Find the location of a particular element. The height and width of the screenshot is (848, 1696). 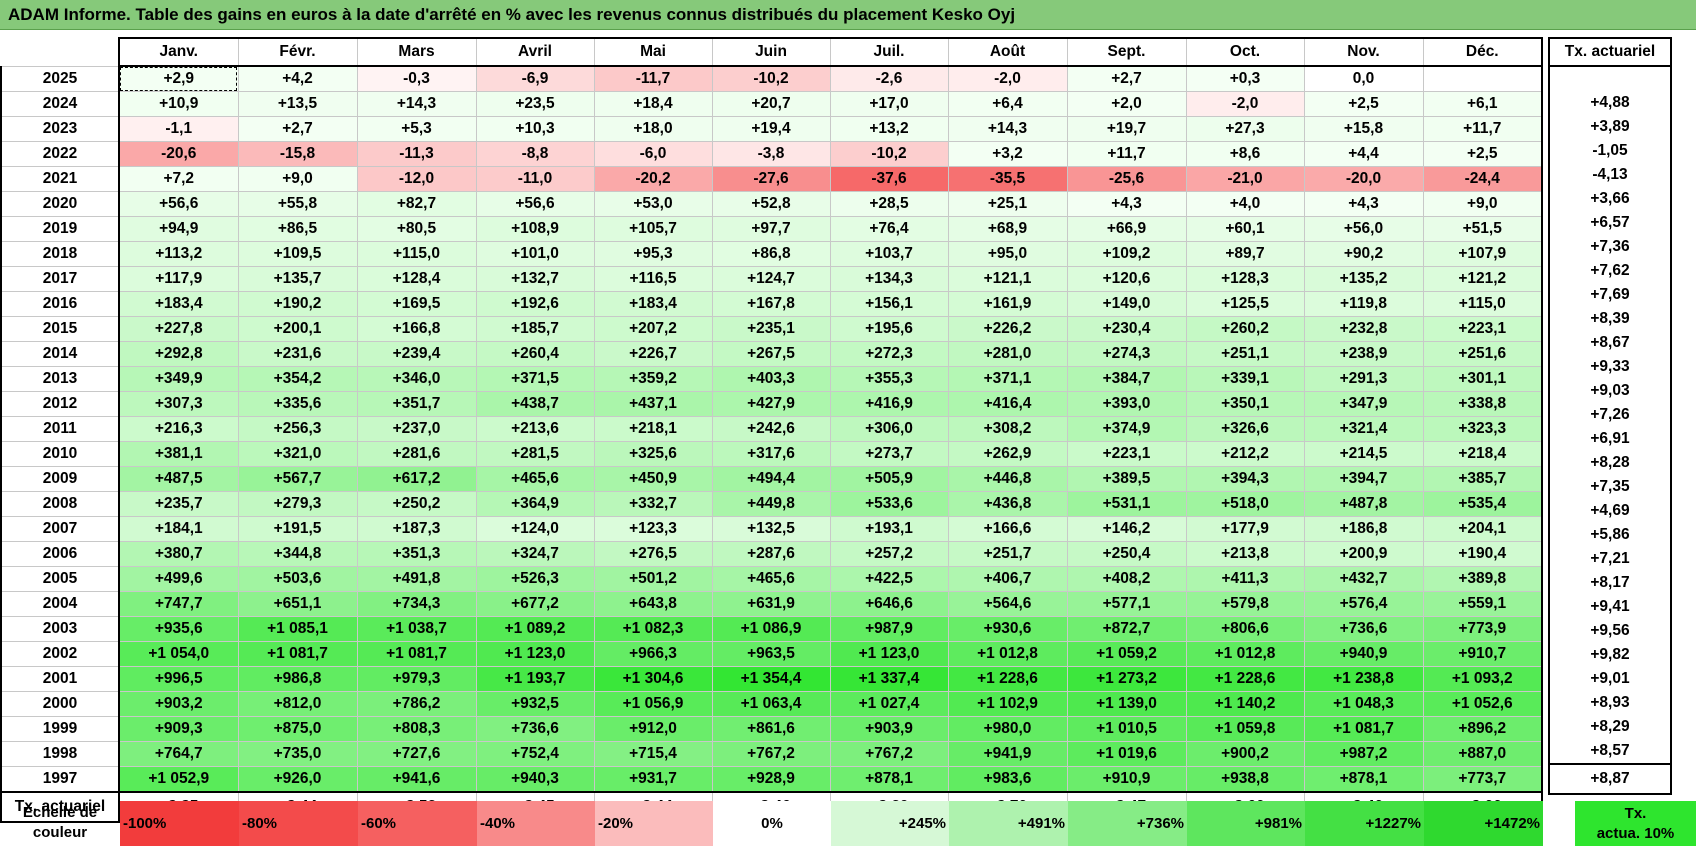

gain-cell: +321,4 is located at coordinates (1363, 429).